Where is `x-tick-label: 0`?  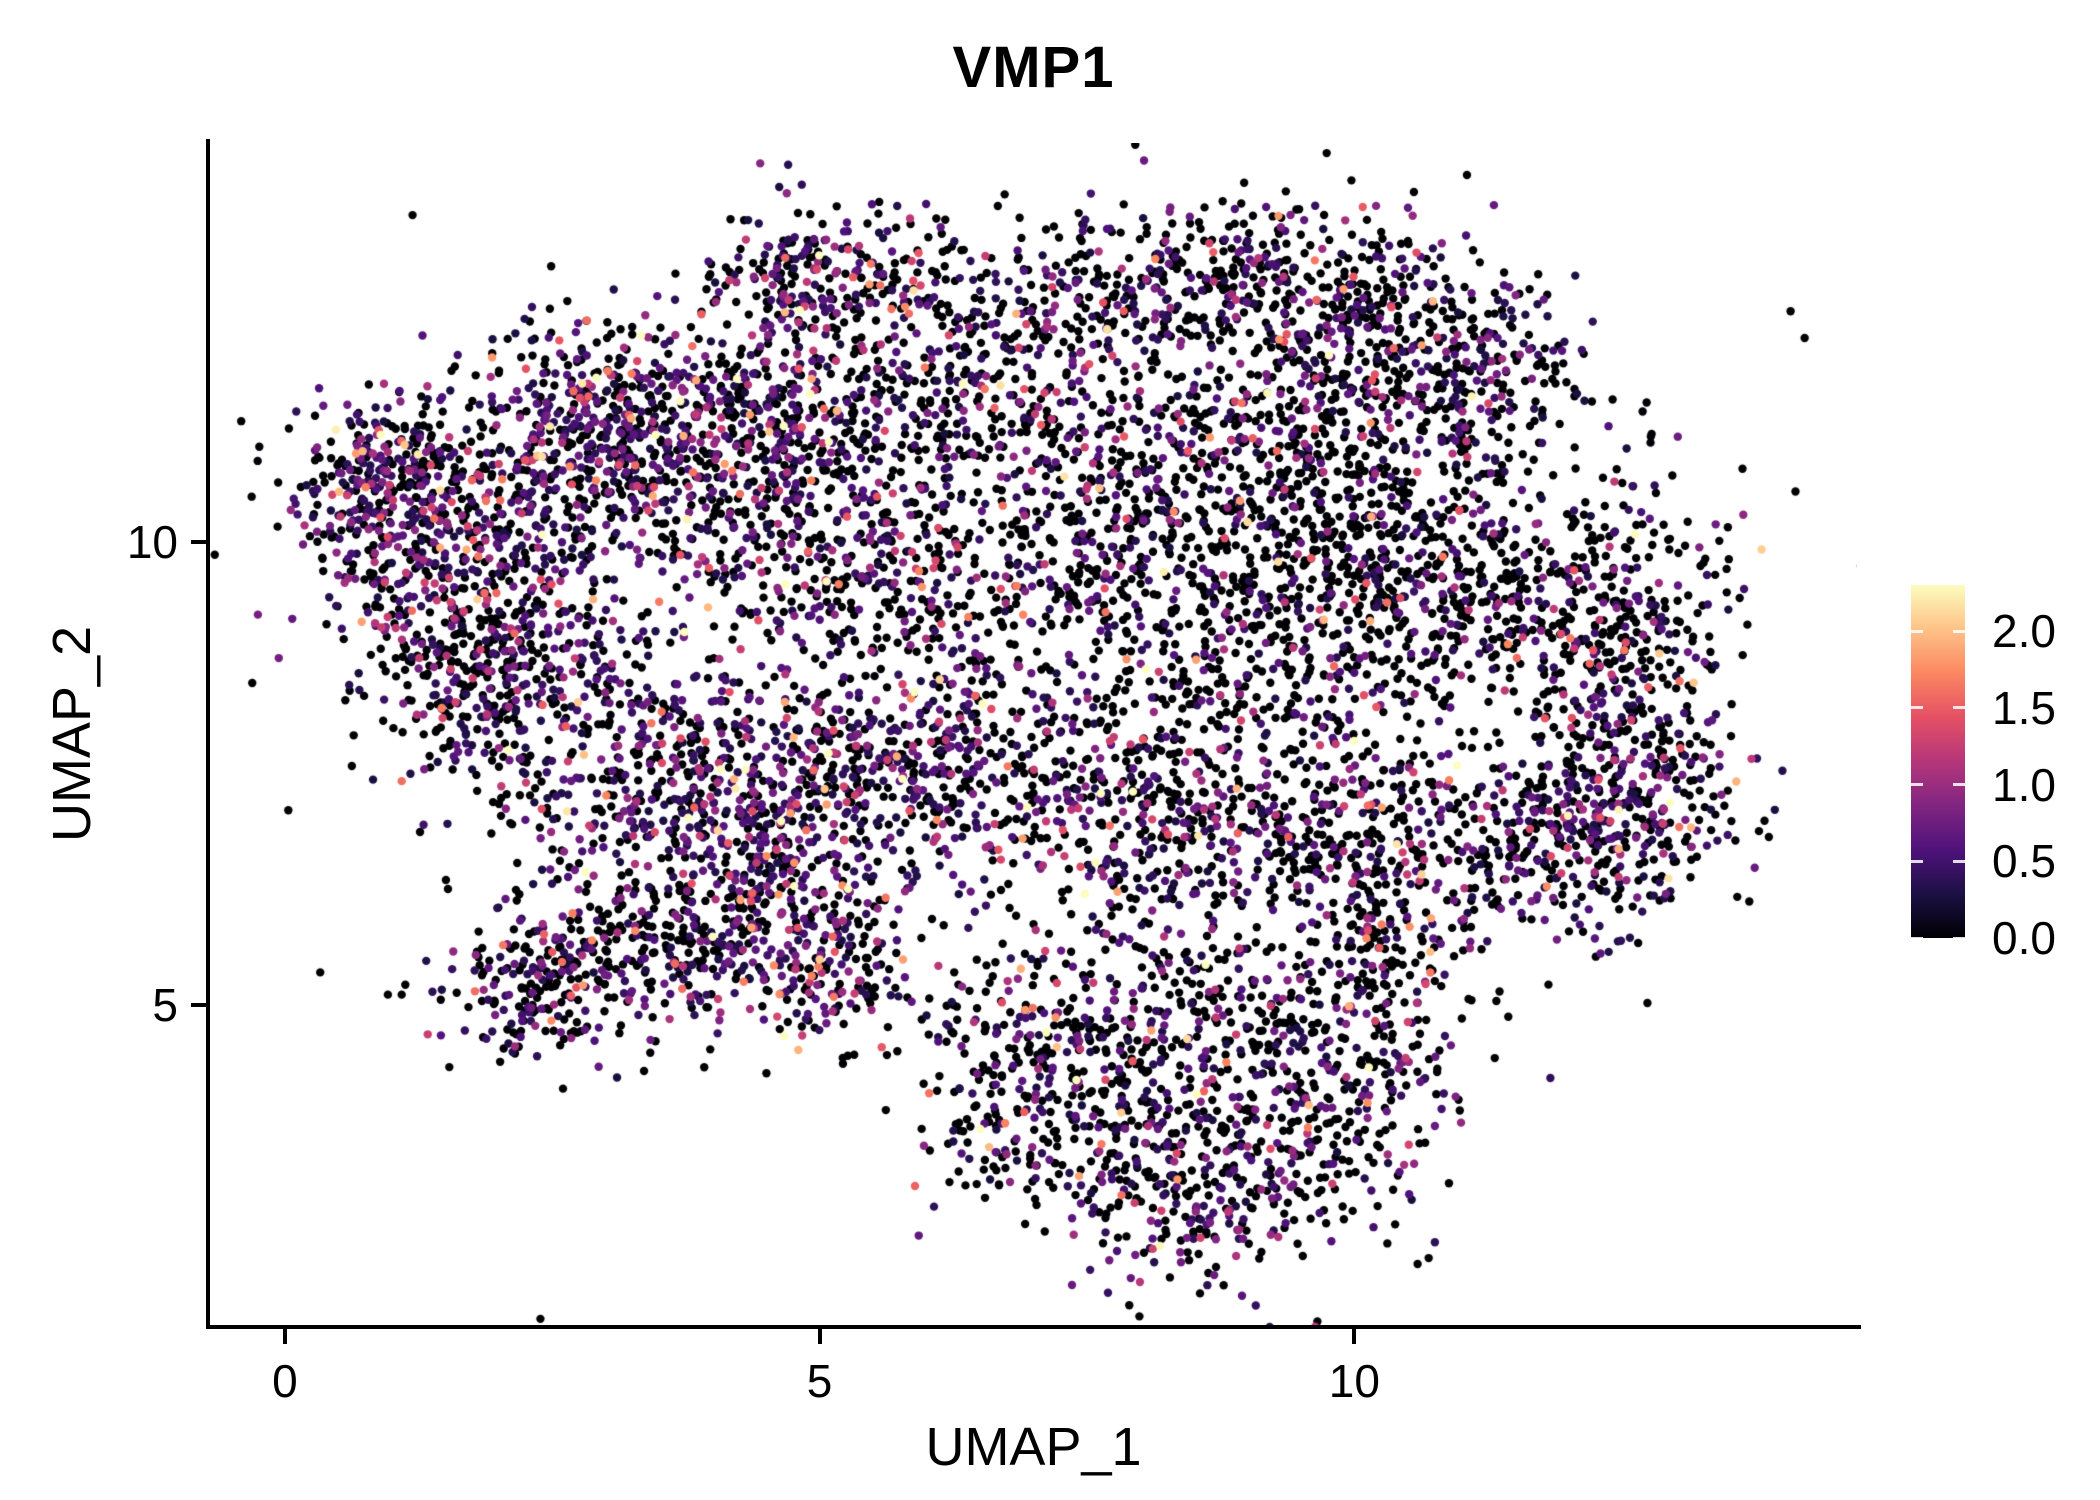
x-tick-label: 0 is located at coordinates (285, 1381).